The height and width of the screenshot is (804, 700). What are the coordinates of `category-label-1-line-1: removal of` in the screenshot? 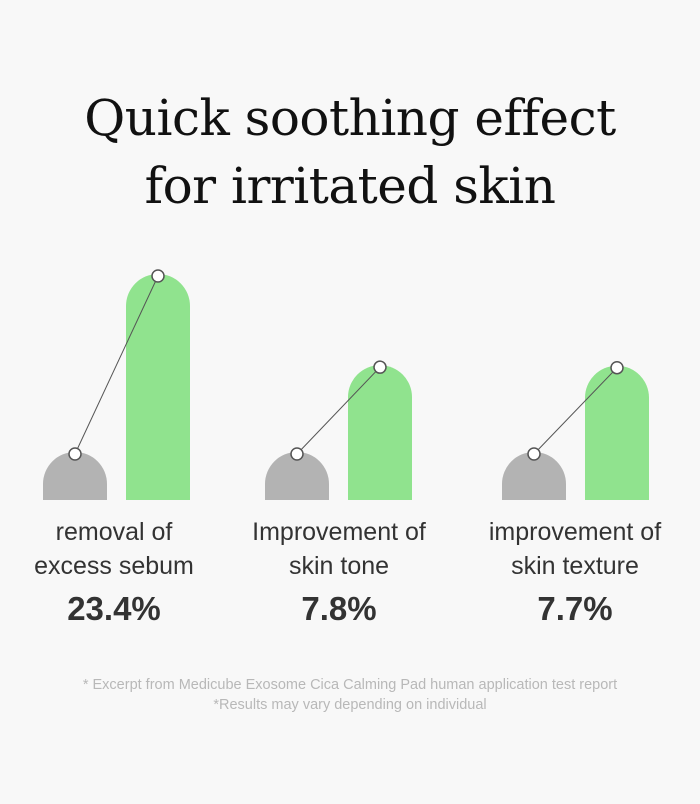 It's located at (114, 532).